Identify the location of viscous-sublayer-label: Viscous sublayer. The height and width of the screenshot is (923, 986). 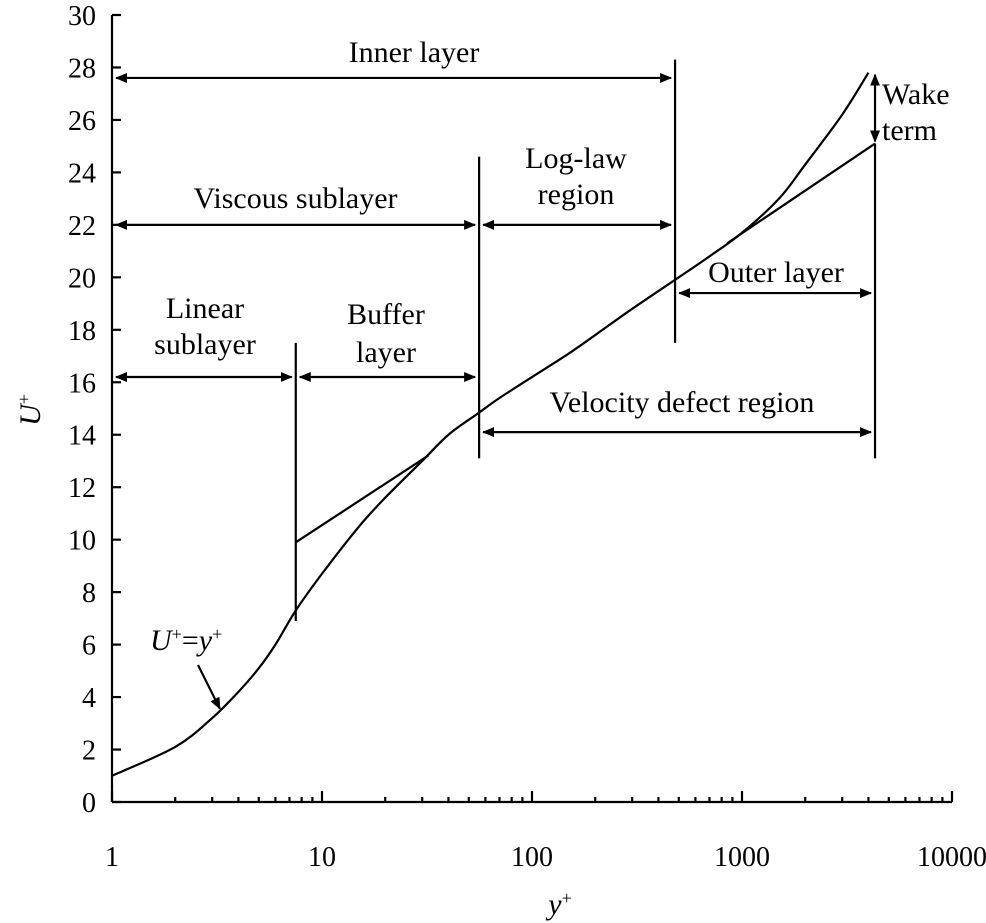
(296, 198).